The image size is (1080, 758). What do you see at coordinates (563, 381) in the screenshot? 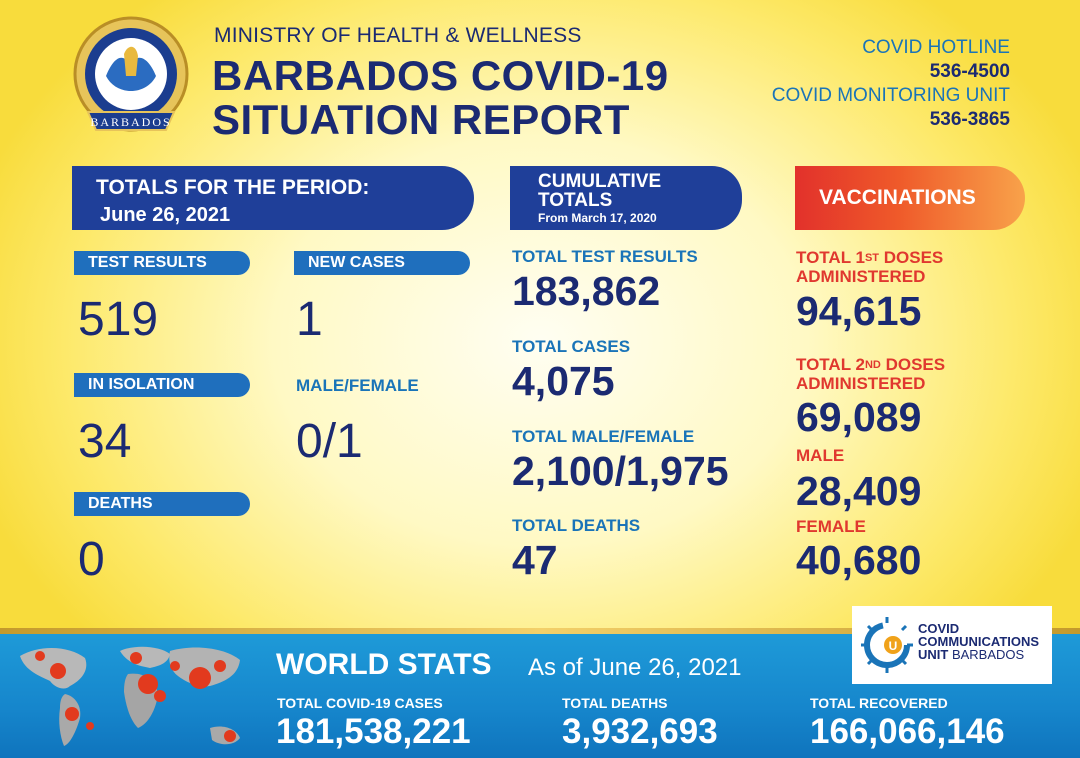
I see `total-cases-value: 4,075` at bounding box center [563, 381].